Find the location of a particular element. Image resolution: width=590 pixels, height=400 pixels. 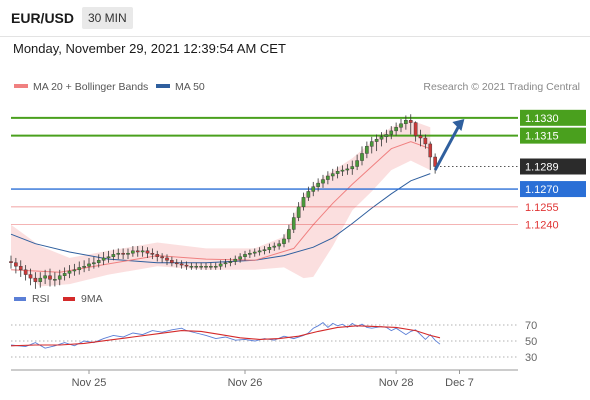

ma20-legend-swatch is located at coordinates (21, 86).